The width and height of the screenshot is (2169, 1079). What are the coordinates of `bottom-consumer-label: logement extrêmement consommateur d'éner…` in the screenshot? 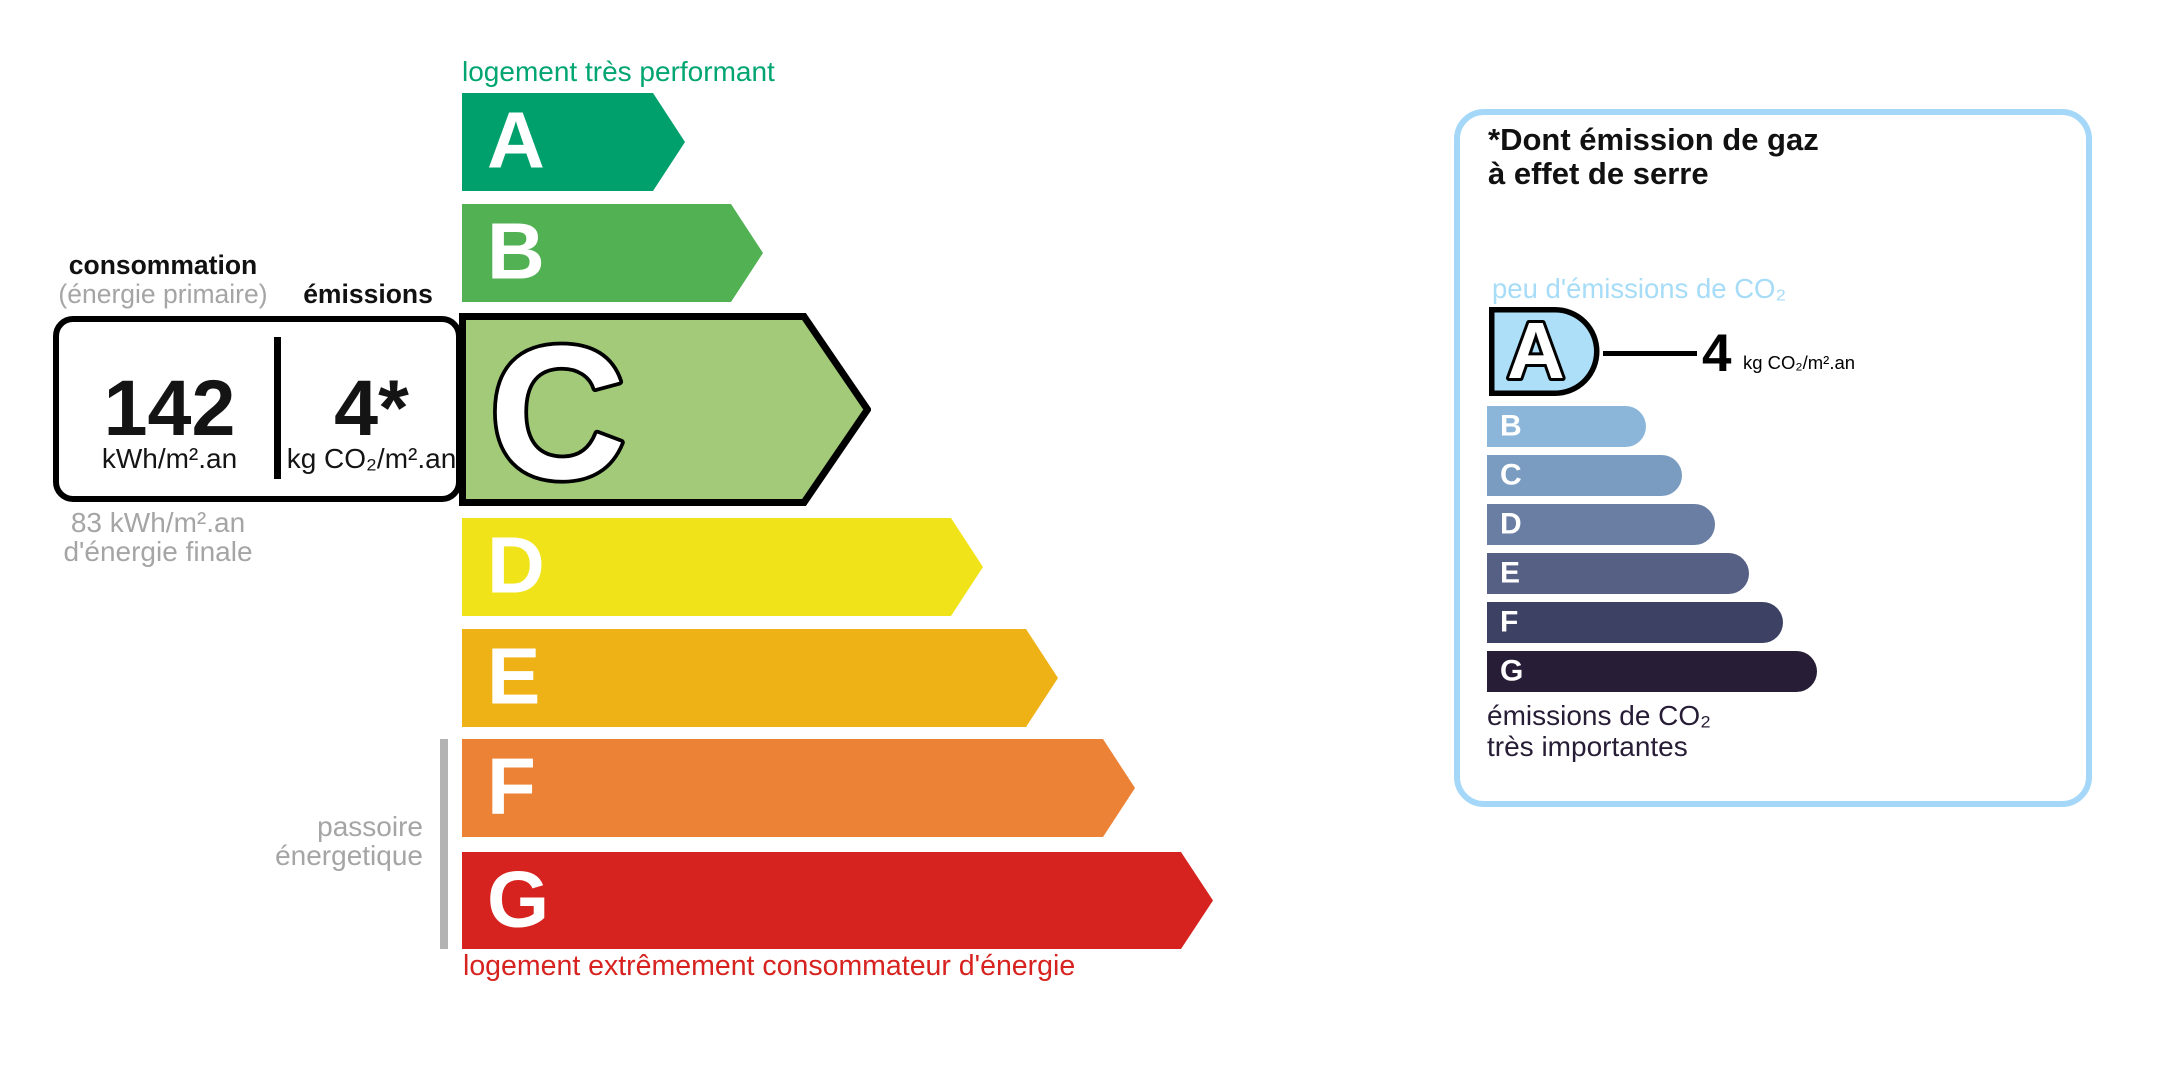 It's located at (769, 966).